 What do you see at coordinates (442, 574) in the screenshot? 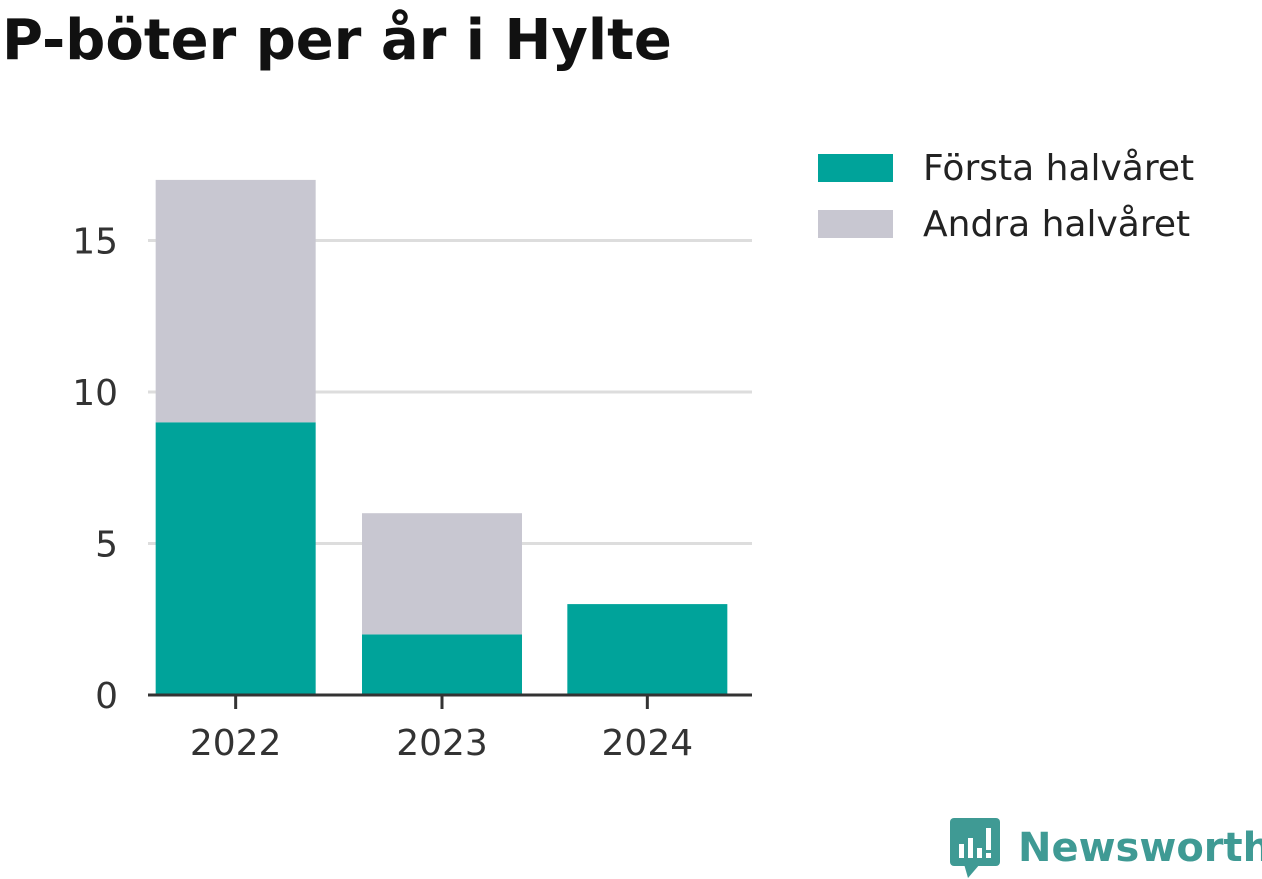
I see `bar-2023-second-half` at bounding box center [442, 574].